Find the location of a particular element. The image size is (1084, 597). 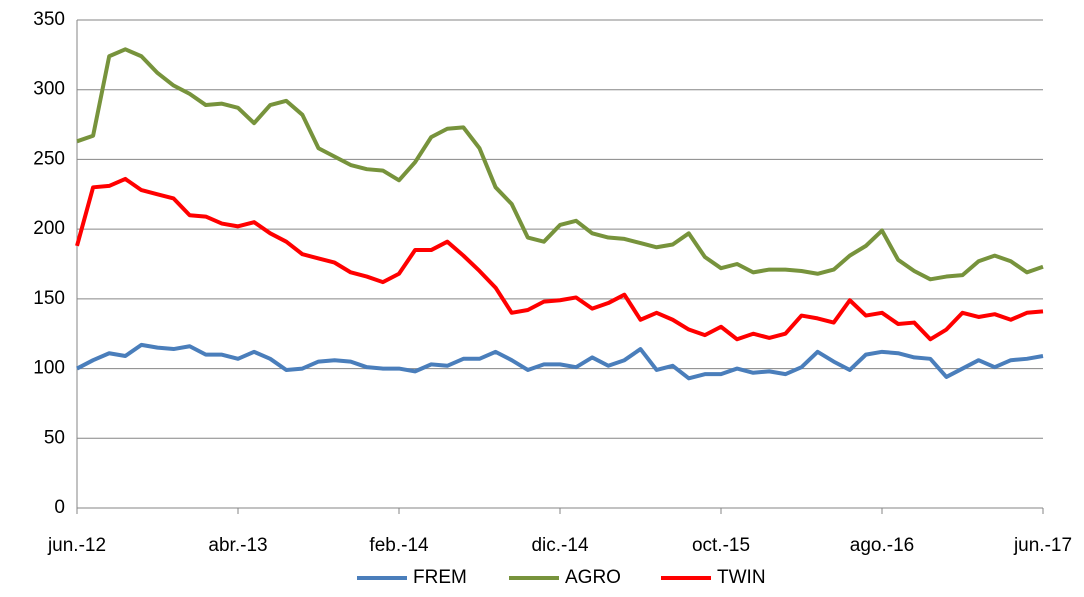

y-tick-label: 350 is located at coordinates (49, 19).